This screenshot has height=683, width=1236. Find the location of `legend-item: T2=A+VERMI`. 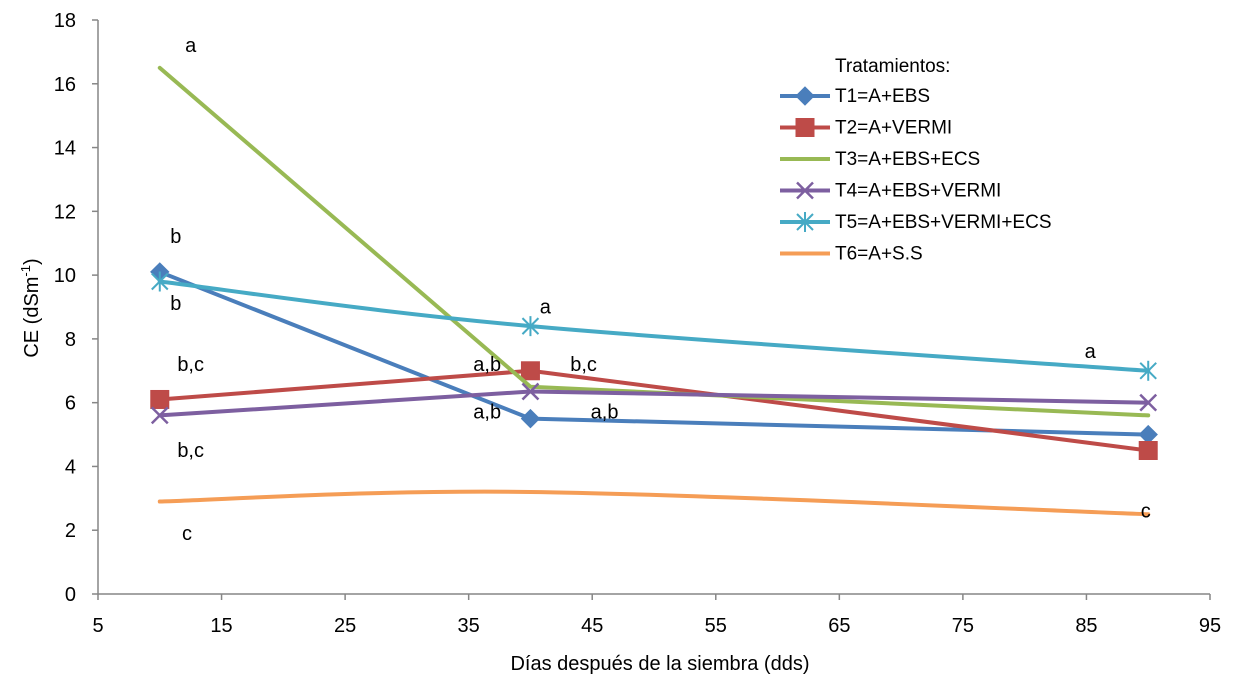

legend-item: T2=A+VERMI is located at coordinates (866, 128).